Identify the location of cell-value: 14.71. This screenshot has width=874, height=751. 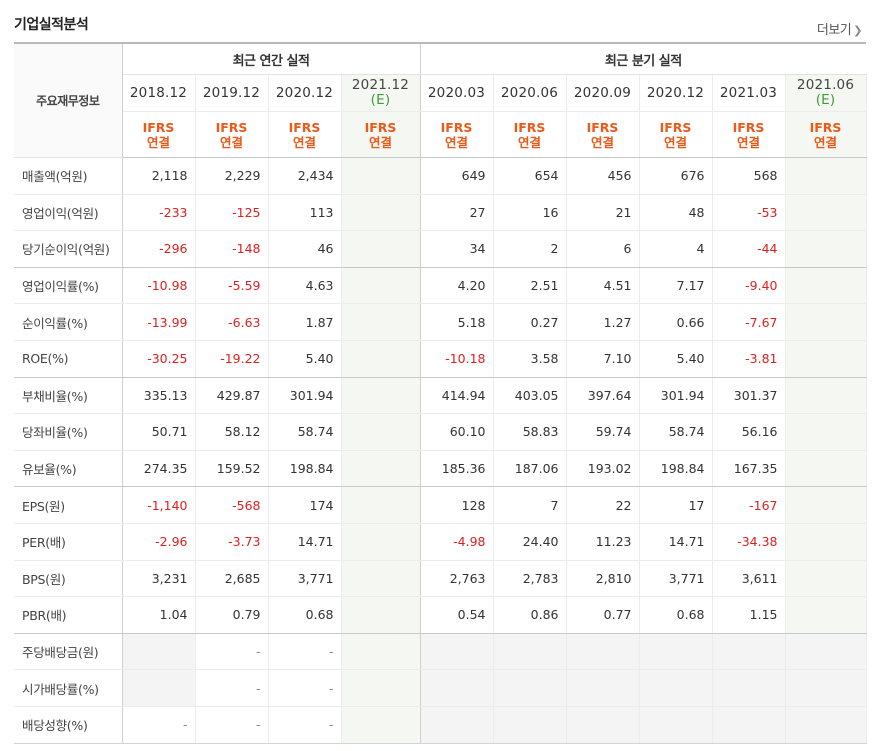
(676, 542).